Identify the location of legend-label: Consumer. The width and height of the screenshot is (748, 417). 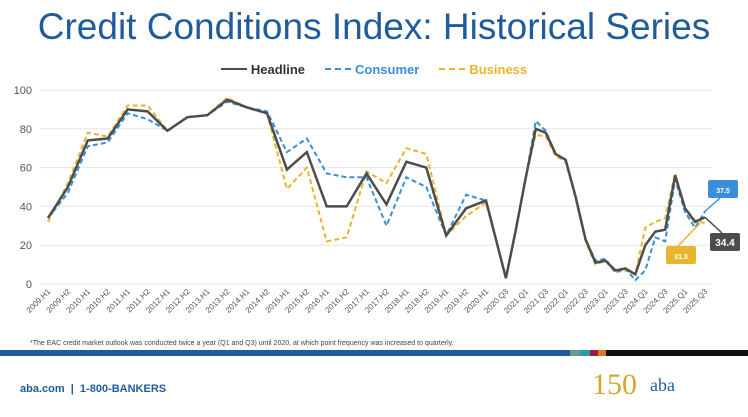
(387, 69).